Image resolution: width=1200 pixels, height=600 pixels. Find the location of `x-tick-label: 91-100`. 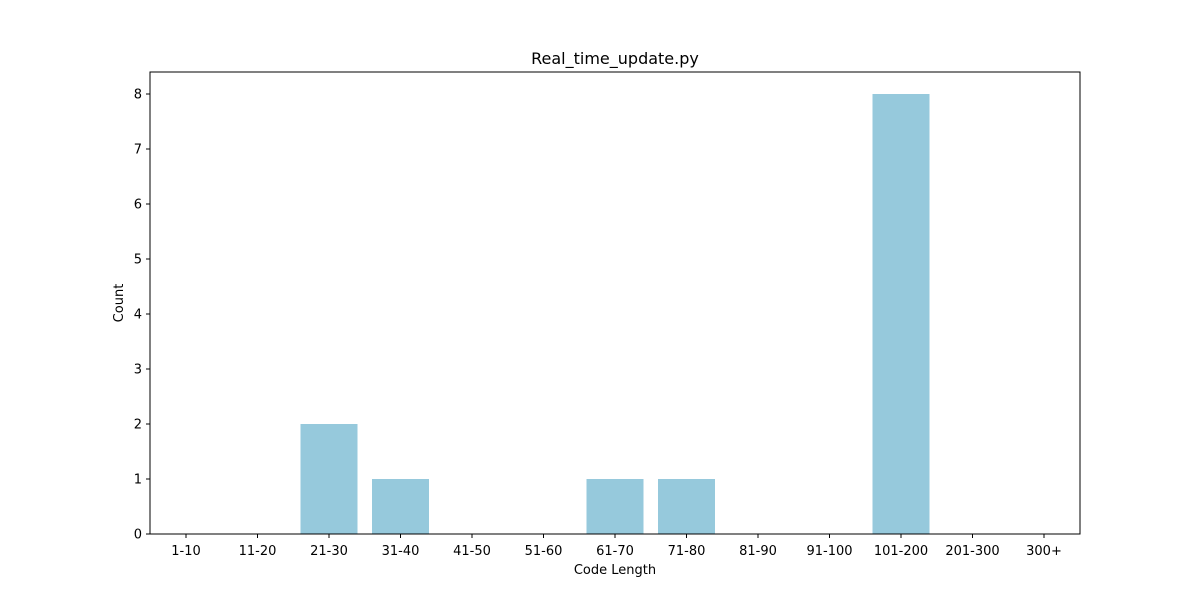

x-tick-label: 91-100 is located at coordinates (829, 551).